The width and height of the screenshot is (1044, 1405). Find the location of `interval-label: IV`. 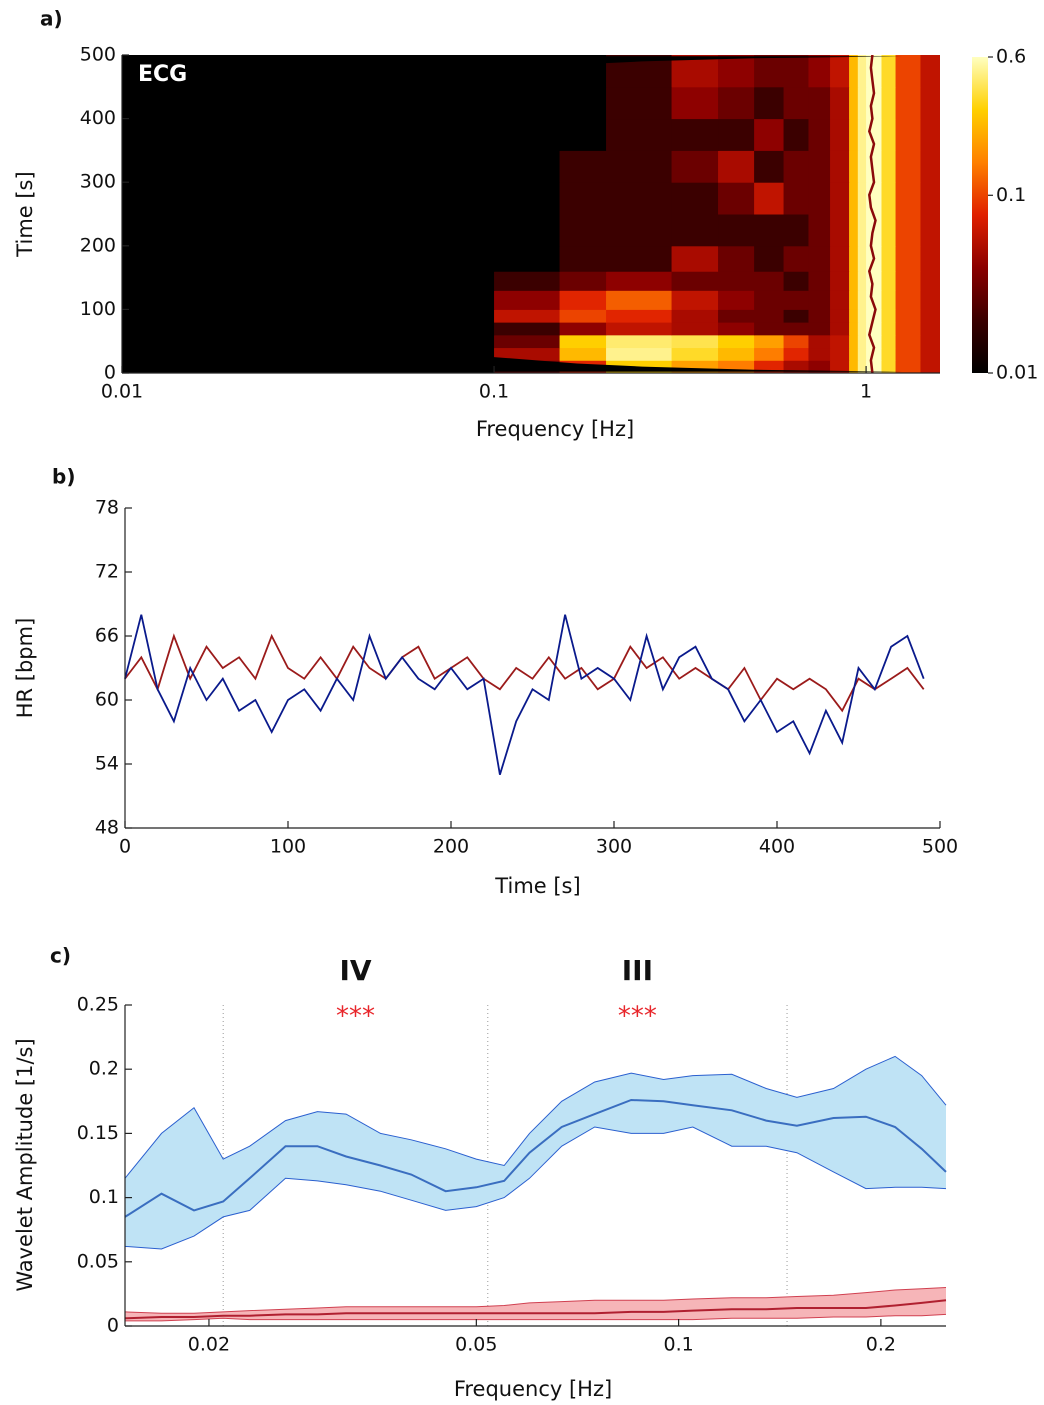

interval-label: IV is located at coordinates (355, 970).